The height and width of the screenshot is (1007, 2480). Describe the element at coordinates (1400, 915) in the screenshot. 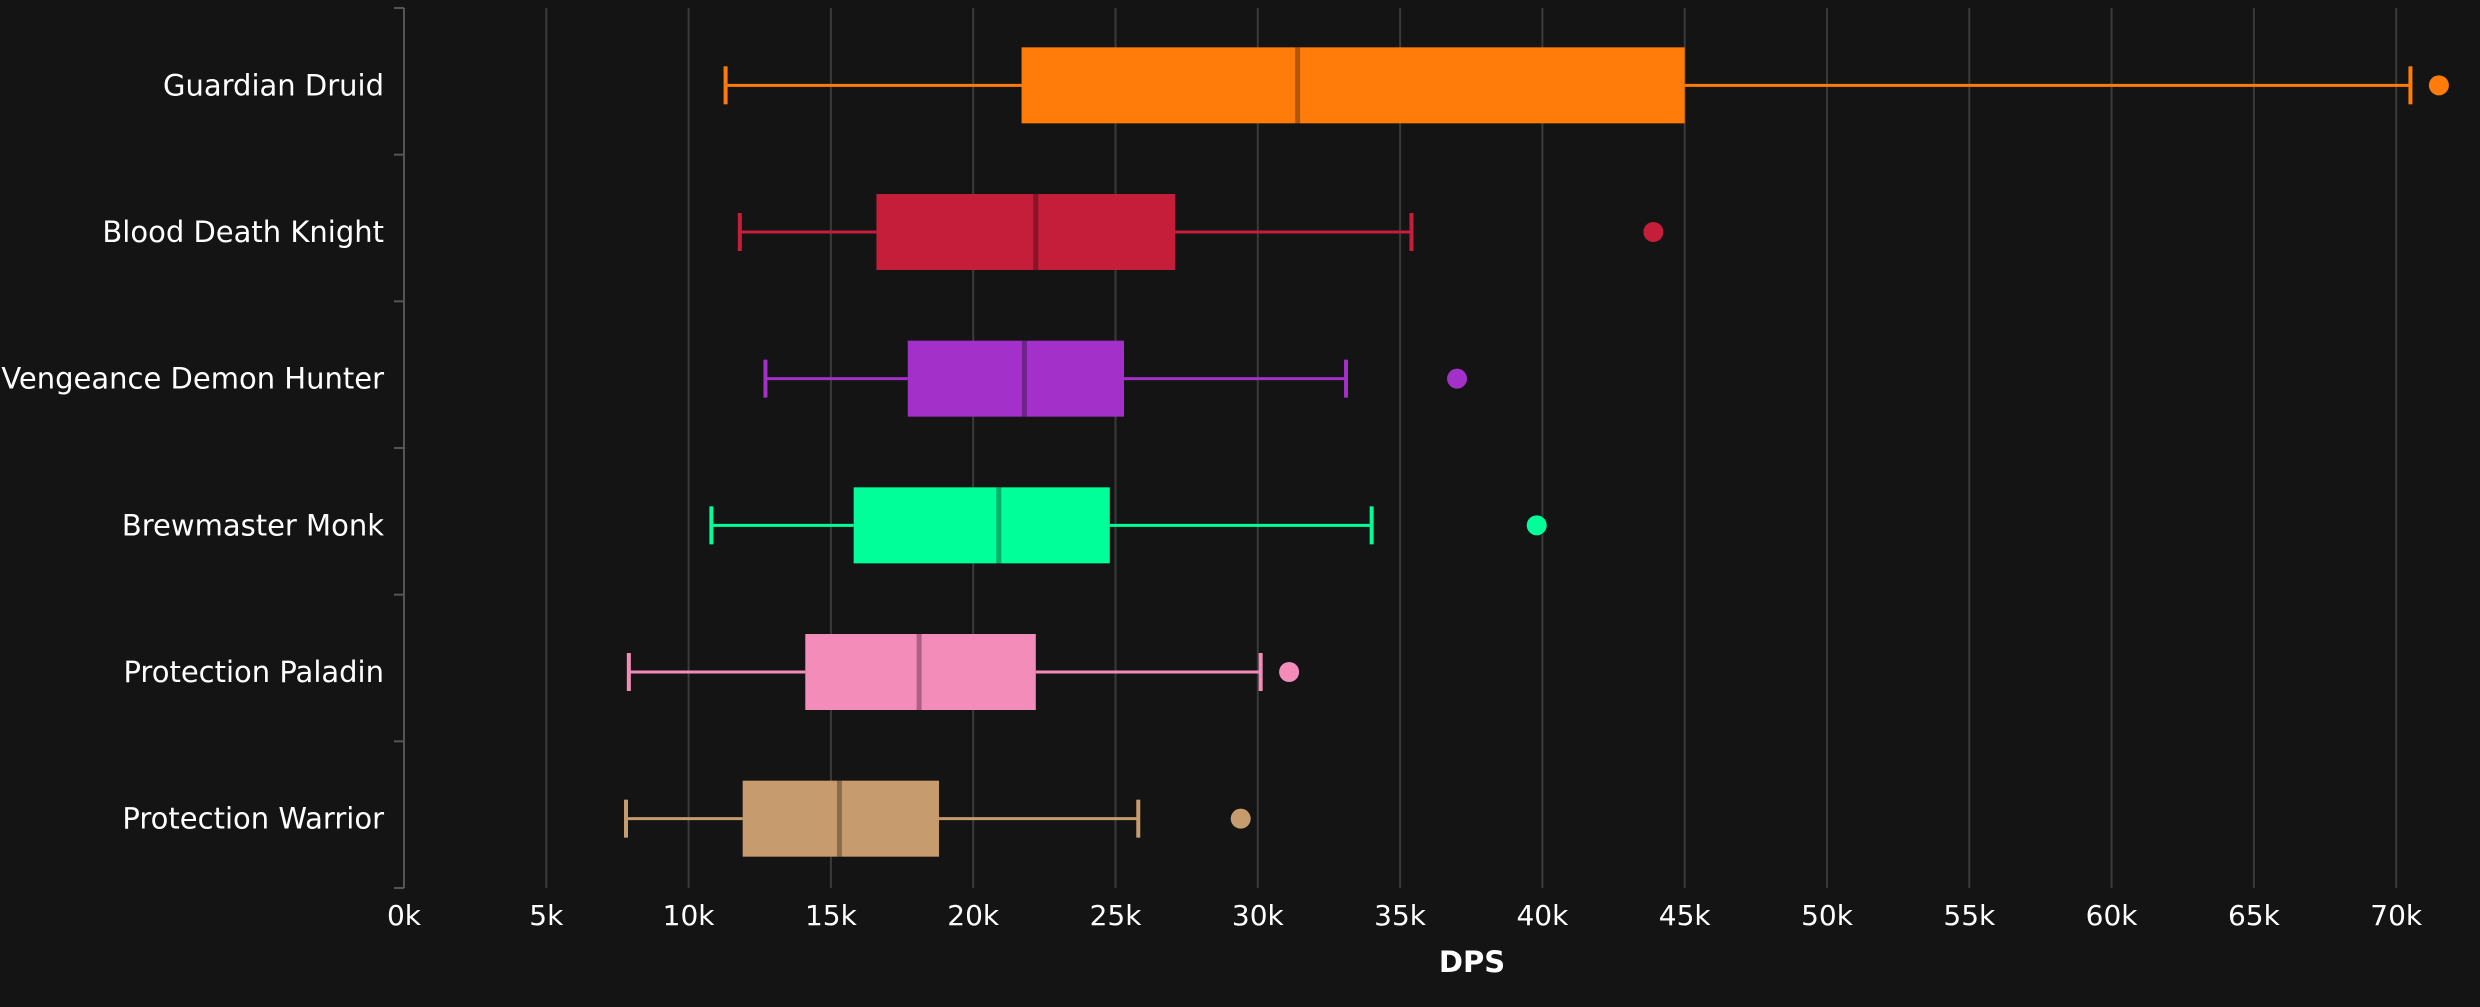

I see `x-tick-label: 35k` at that location.